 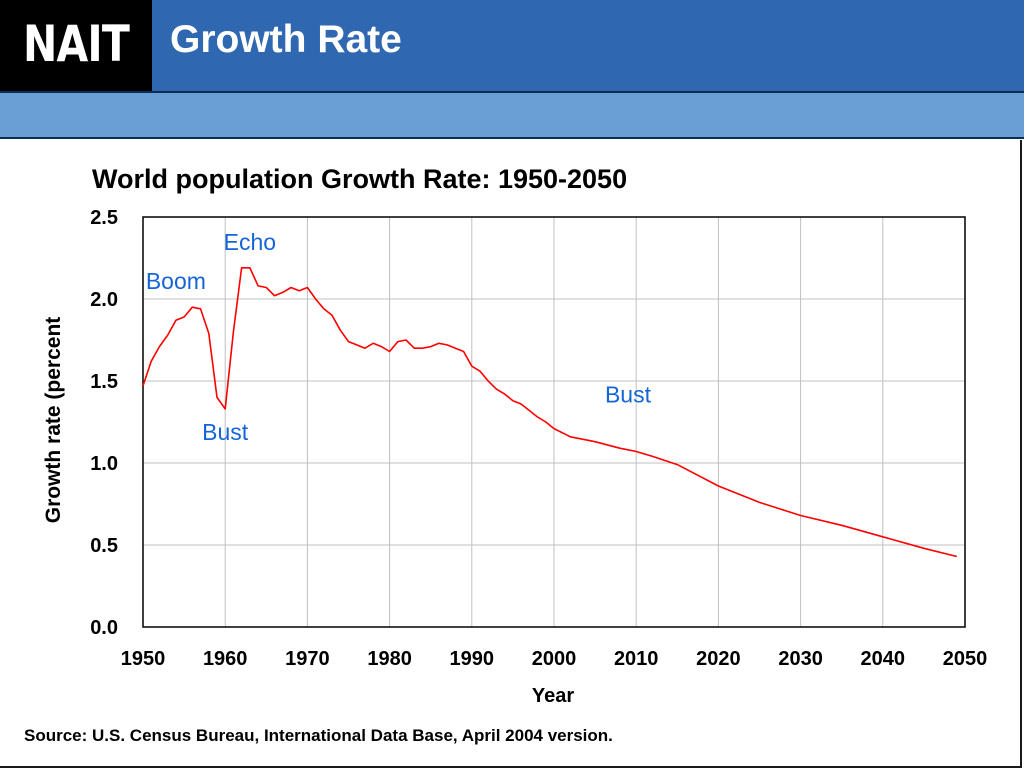 I want to click on x-axis-label: Year, so click(x=553, y=696).